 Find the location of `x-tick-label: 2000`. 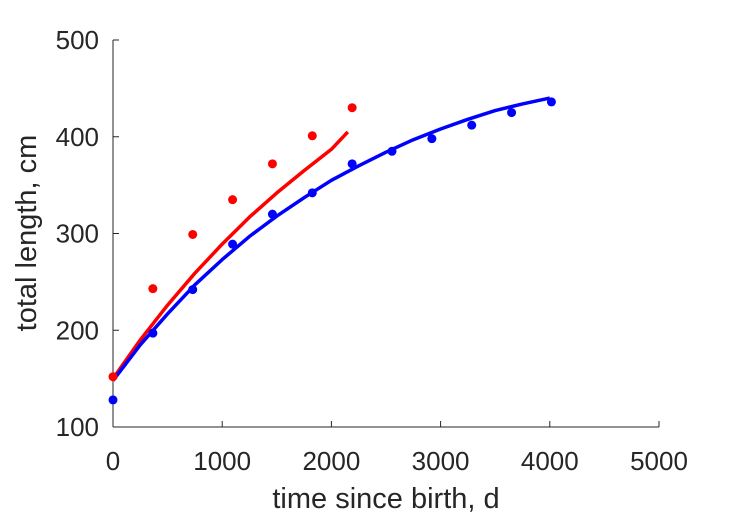

x-tick-label: 2000 is located at coordinates (331, 461).